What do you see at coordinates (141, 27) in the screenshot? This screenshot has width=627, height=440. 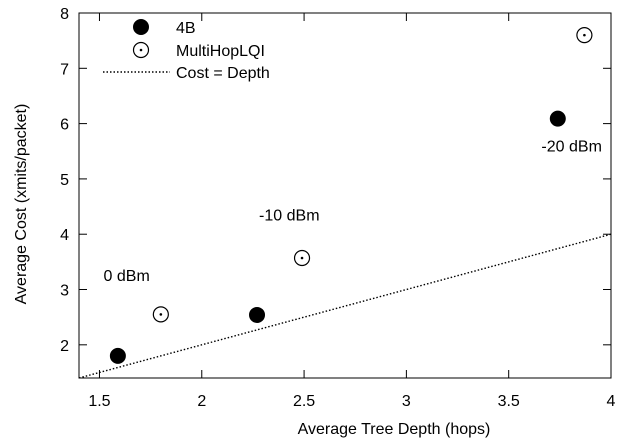 I see `legend-marker-4b` at bounding box center [141, 27].